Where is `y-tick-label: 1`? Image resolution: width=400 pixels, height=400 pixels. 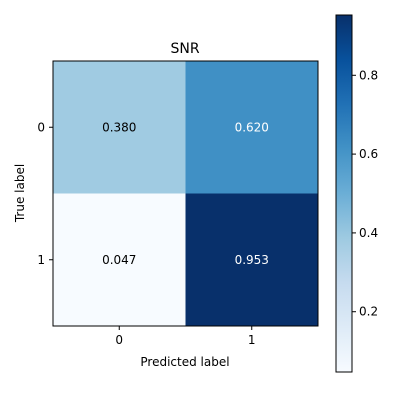 y-tick-label: 1 is located at coordinates (41, 260).